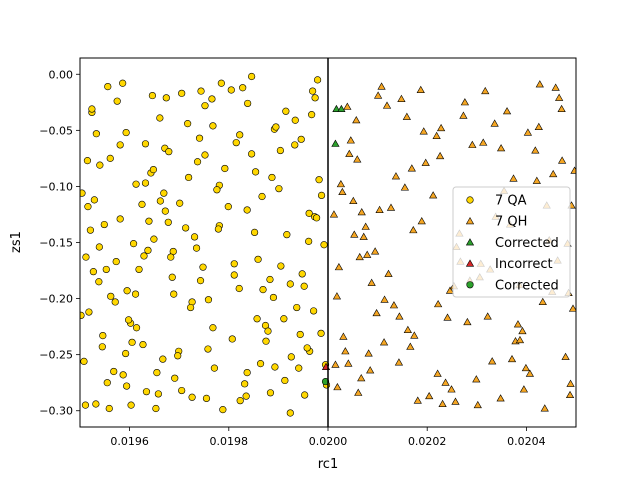 The width and height of the screenshot is (640, 480). What do you see at coordinates (526, 441) in the screenshot?
I see `x-tick-label: 0.0204` at bounding box center [526, 441].